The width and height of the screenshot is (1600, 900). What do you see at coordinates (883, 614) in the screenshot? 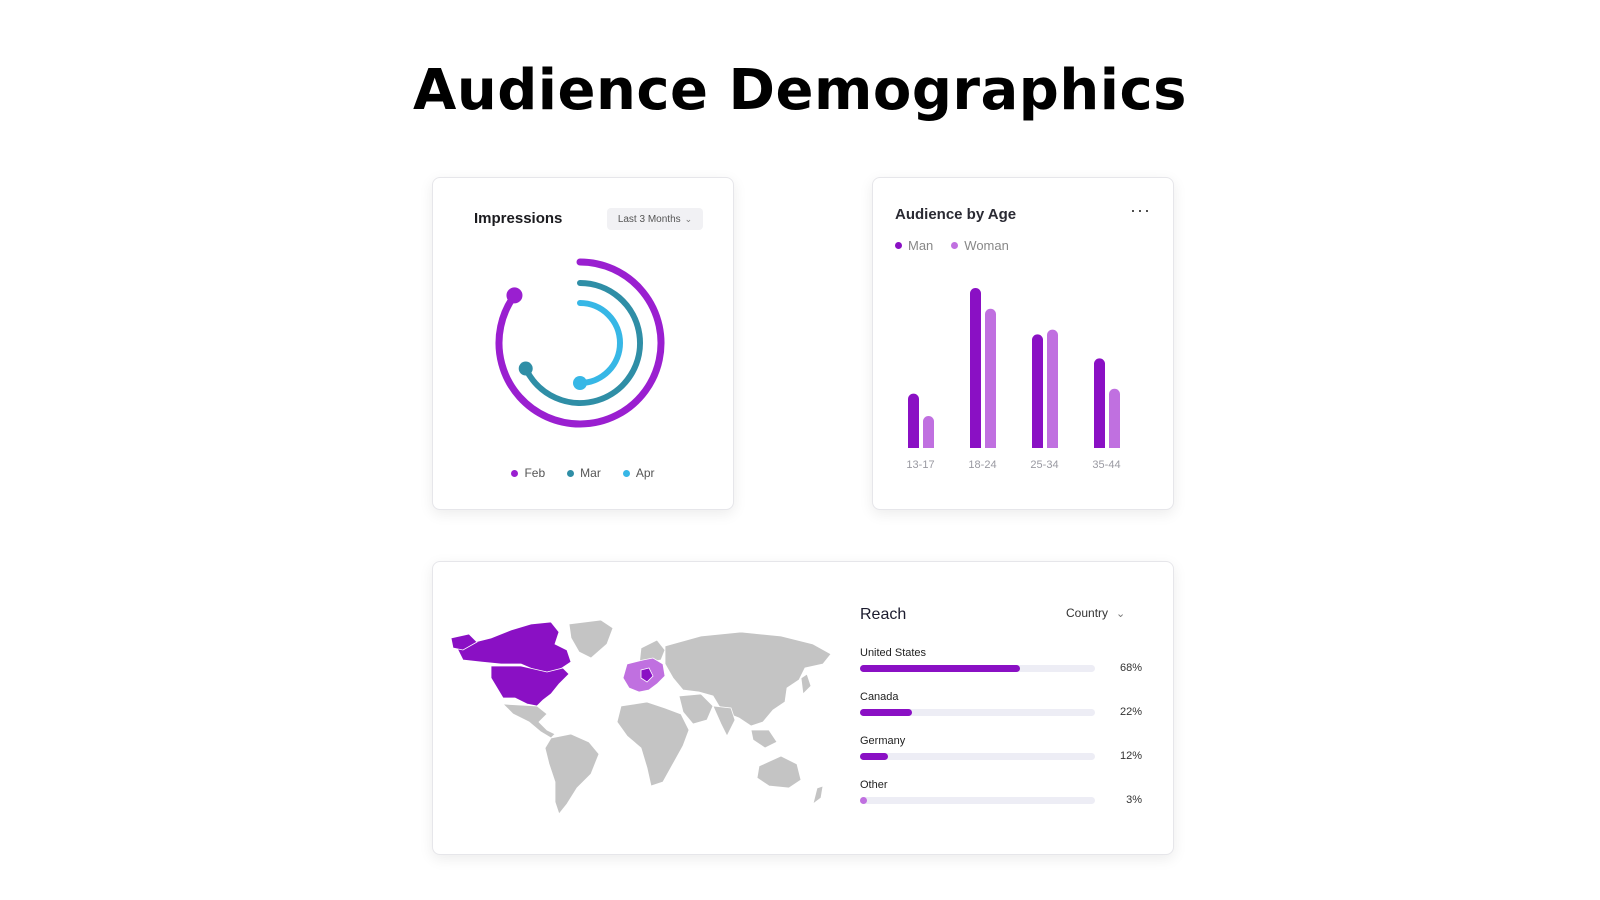
I see `reach-title: Reach` at bounding box center [883, 614].